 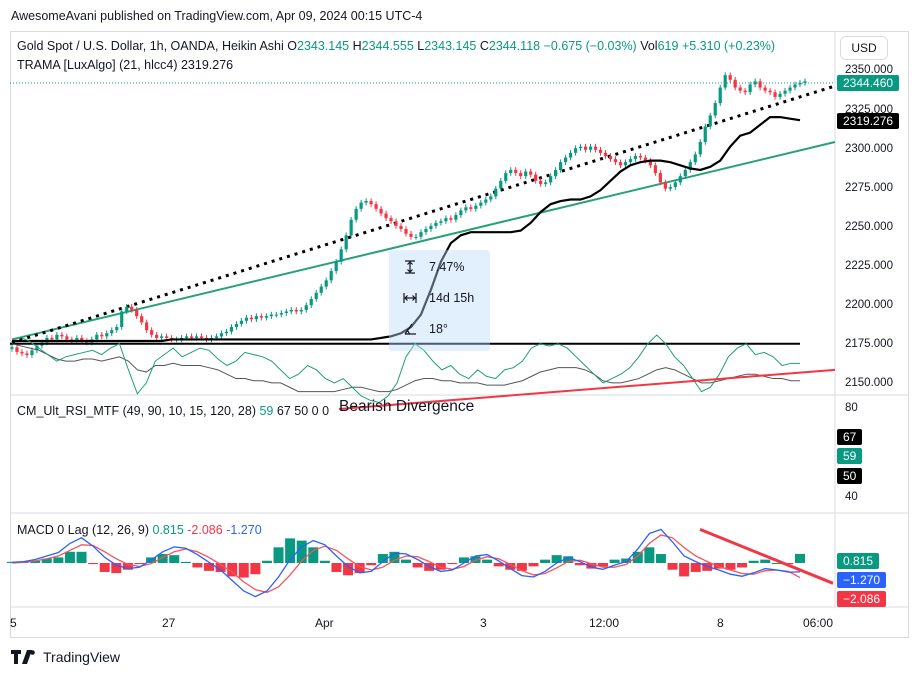 What do you see at coordinates (65, 657) in the screenshot?
I see `tradingview-logo: TradingView` at bounding box center [65, 657].